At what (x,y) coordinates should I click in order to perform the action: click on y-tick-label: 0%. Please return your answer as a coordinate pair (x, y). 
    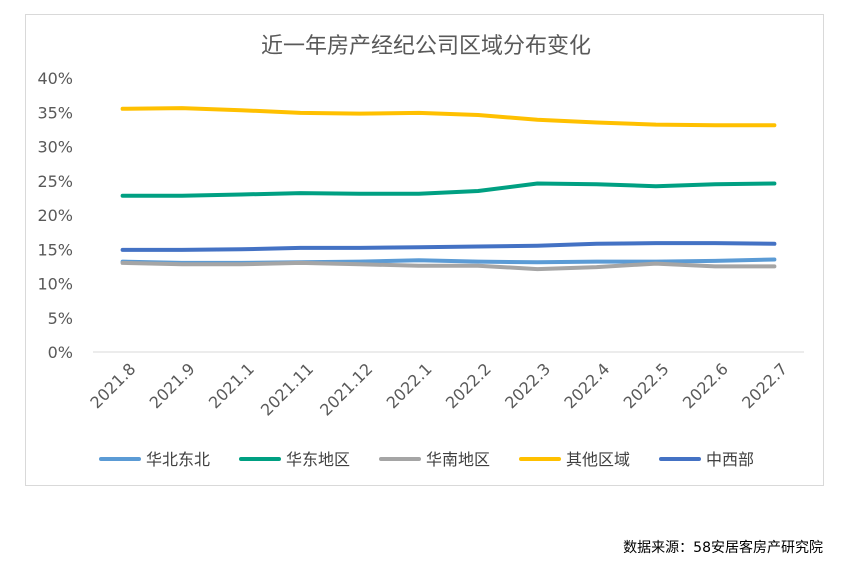
    Looking at the image, I should click on (60, 352).